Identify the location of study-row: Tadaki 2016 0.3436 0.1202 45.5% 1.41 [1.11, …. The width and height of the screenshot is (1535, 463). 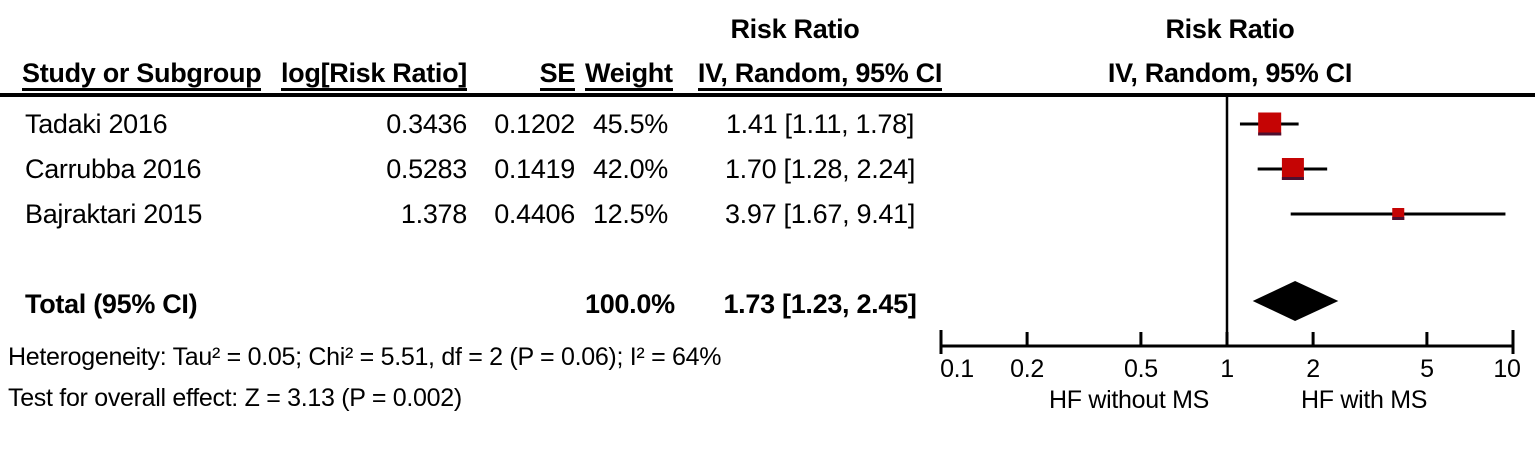
(480, 124).